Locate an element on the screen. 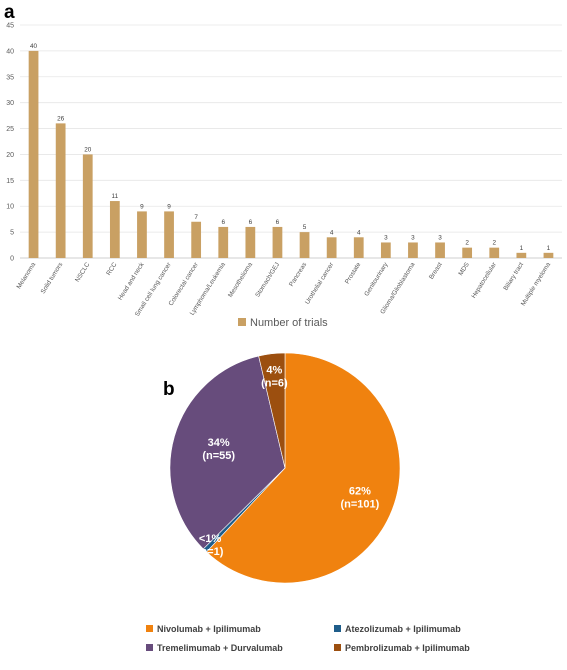 The width and height of the screenshot is (567, 670). bar-category-label: Prostate is located at coordinates (353, 273).